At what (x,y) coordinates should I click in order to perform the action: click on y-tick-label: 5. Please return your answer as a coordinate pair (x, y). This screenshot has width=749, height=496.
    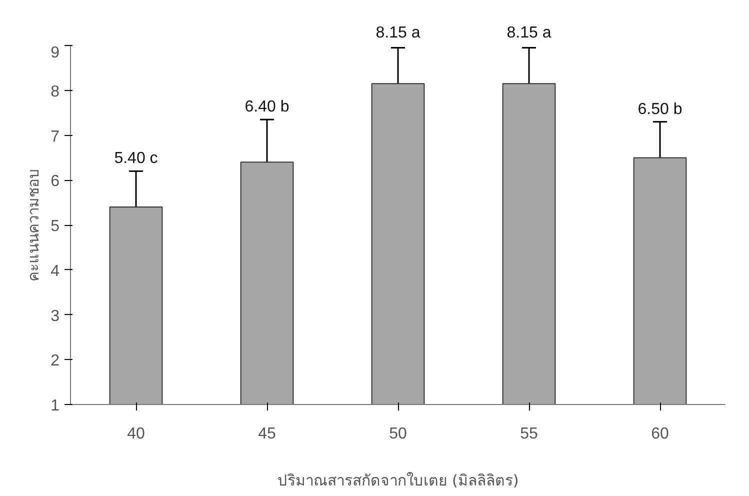
    Looking at the image, I should click on (55, 226).